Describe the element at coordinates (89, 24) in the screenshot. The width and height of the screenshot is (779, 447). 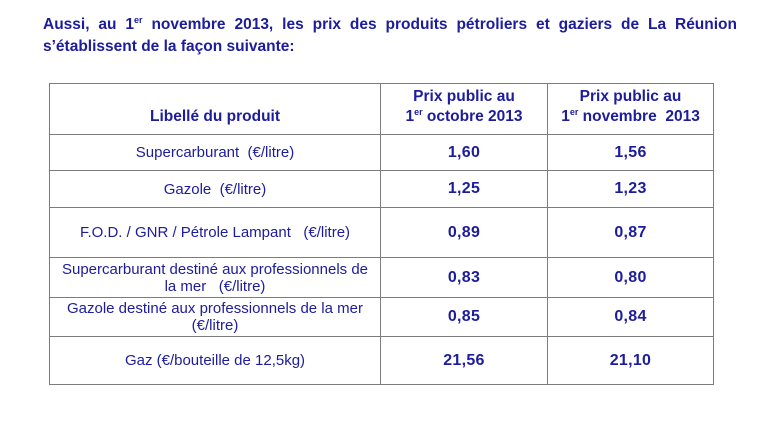
I see `intro-text-pre: Aussi, au 1` at that location.